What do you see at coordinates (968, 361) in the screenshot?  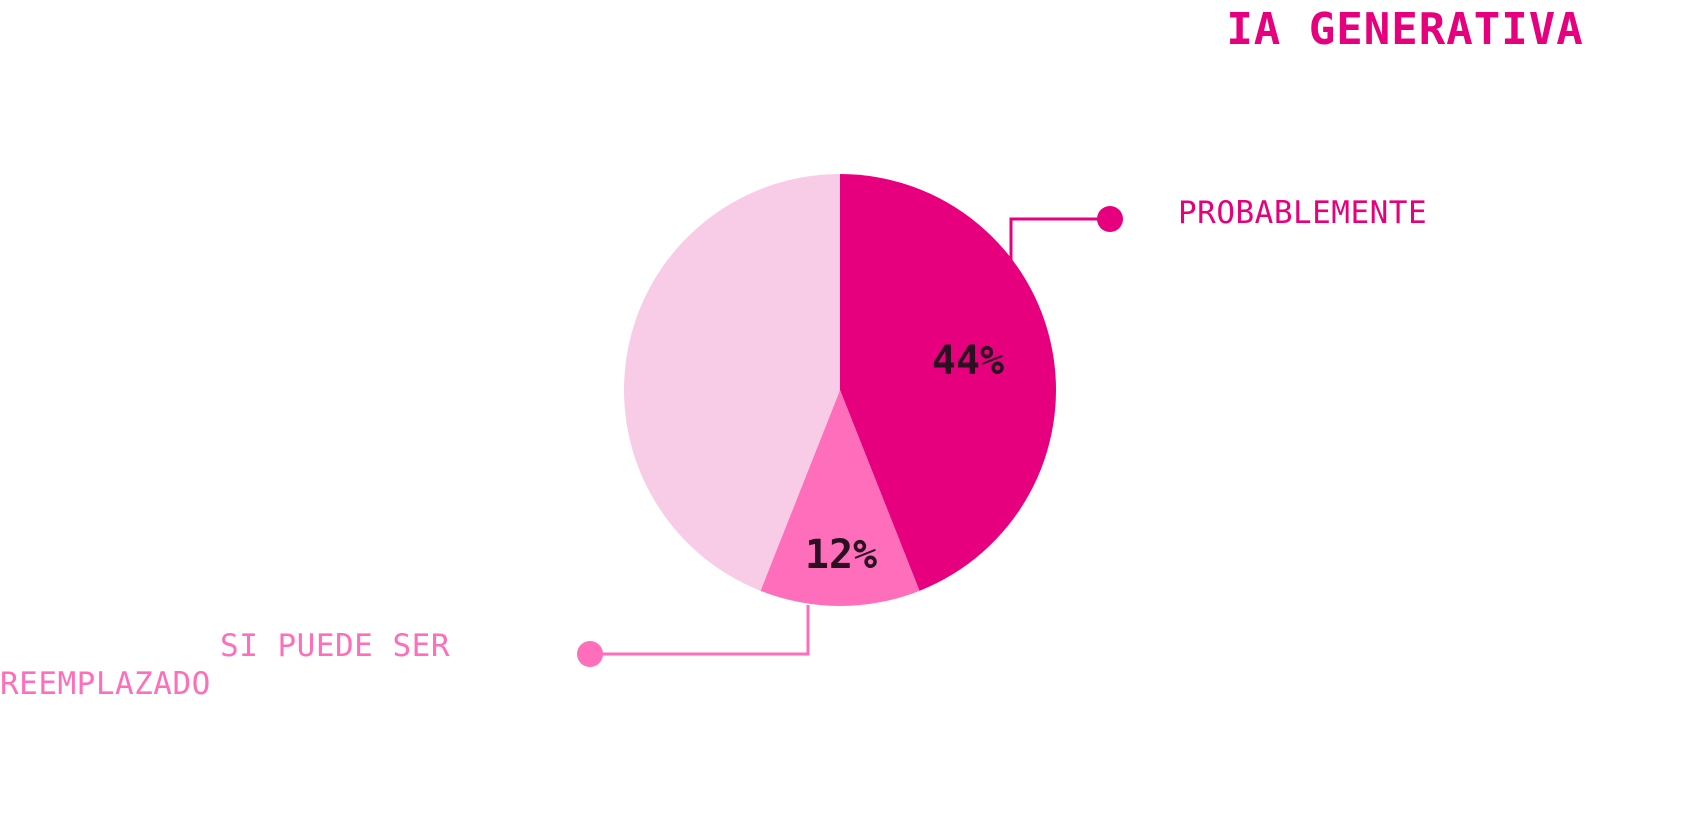 I see `slice-percent-probablemente: 44%` at bounding box center [968, 361].